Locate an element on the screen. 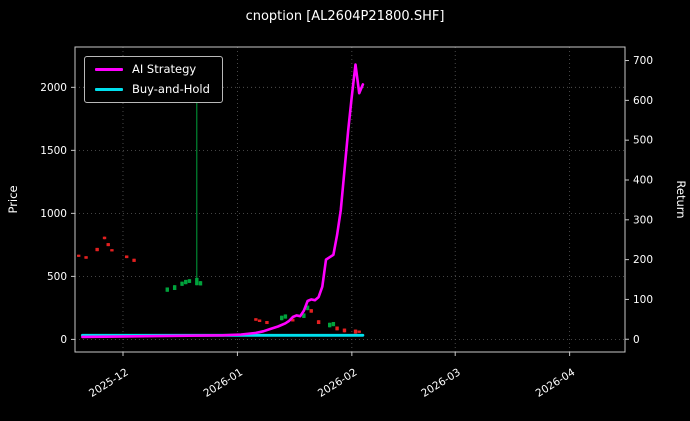  price-tick-label: 0 is located at coordinates (63, 340).